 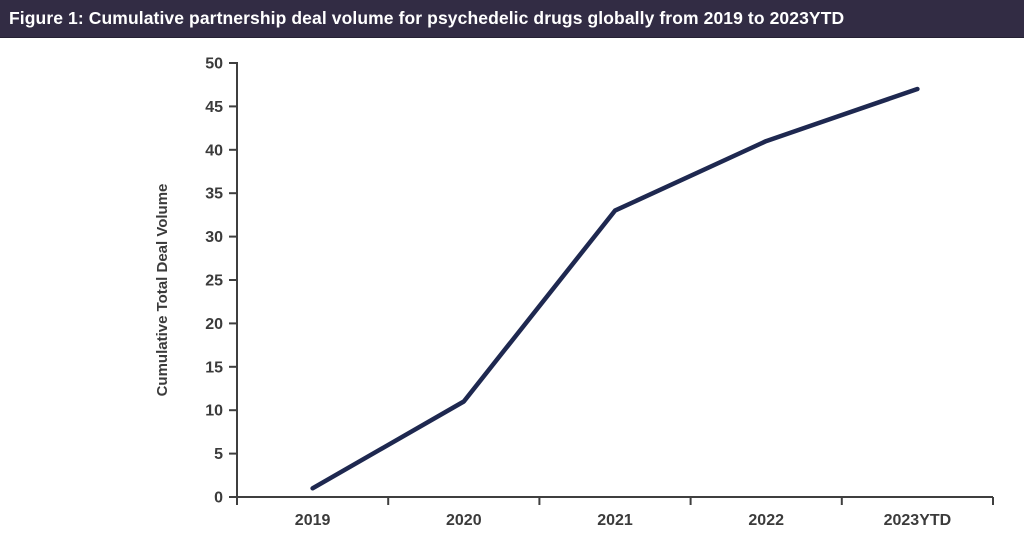 What do you see at coordinates (313, 520) in the screenshot?
I see `x-tick-label: 2019` at bounding box center [313, 520].